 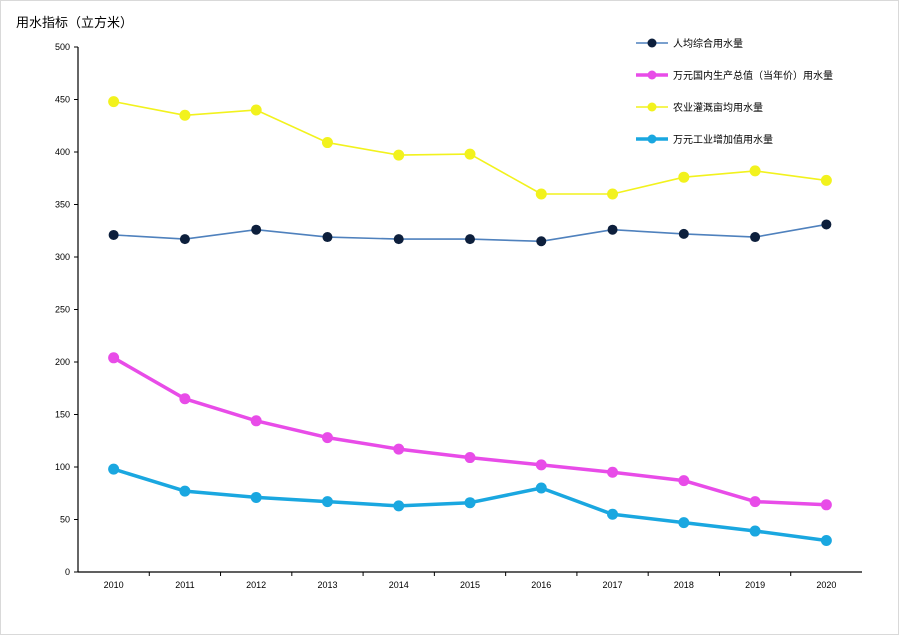 I want to click on y-tick-label: 100, so click(x=62, y=467).